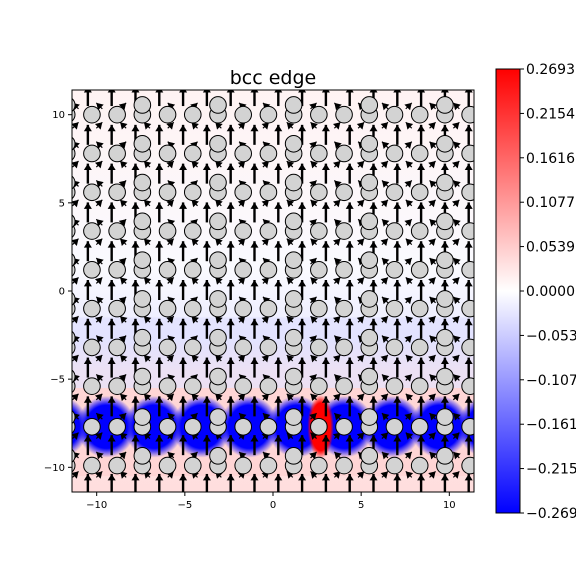  Describe the element at coordinates (271, 501) in the screenshot. I see `x-axis: −10 −5 0 5 10` at that location.